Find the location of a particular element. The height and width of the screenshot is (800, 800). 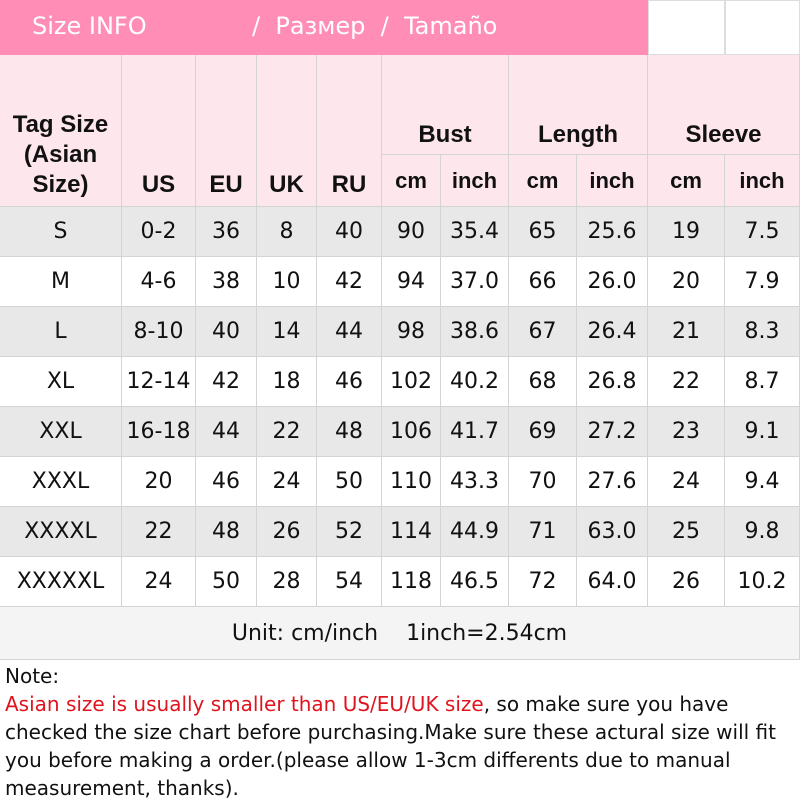

table-cell: M is located at coordinates (61, 282).